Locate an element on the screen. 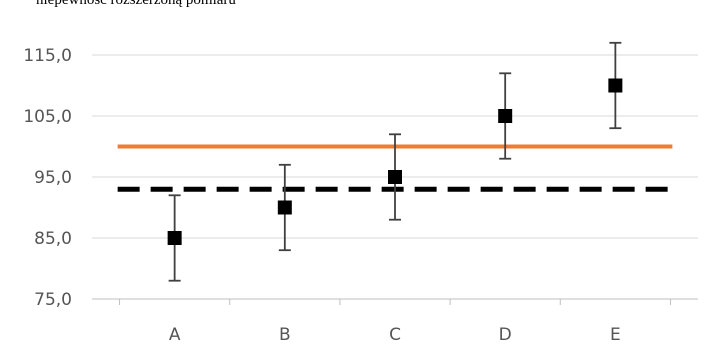 This screenshot has width=710, height=358. y-tick-label: 85,0 is located at coordinates (53, 239).